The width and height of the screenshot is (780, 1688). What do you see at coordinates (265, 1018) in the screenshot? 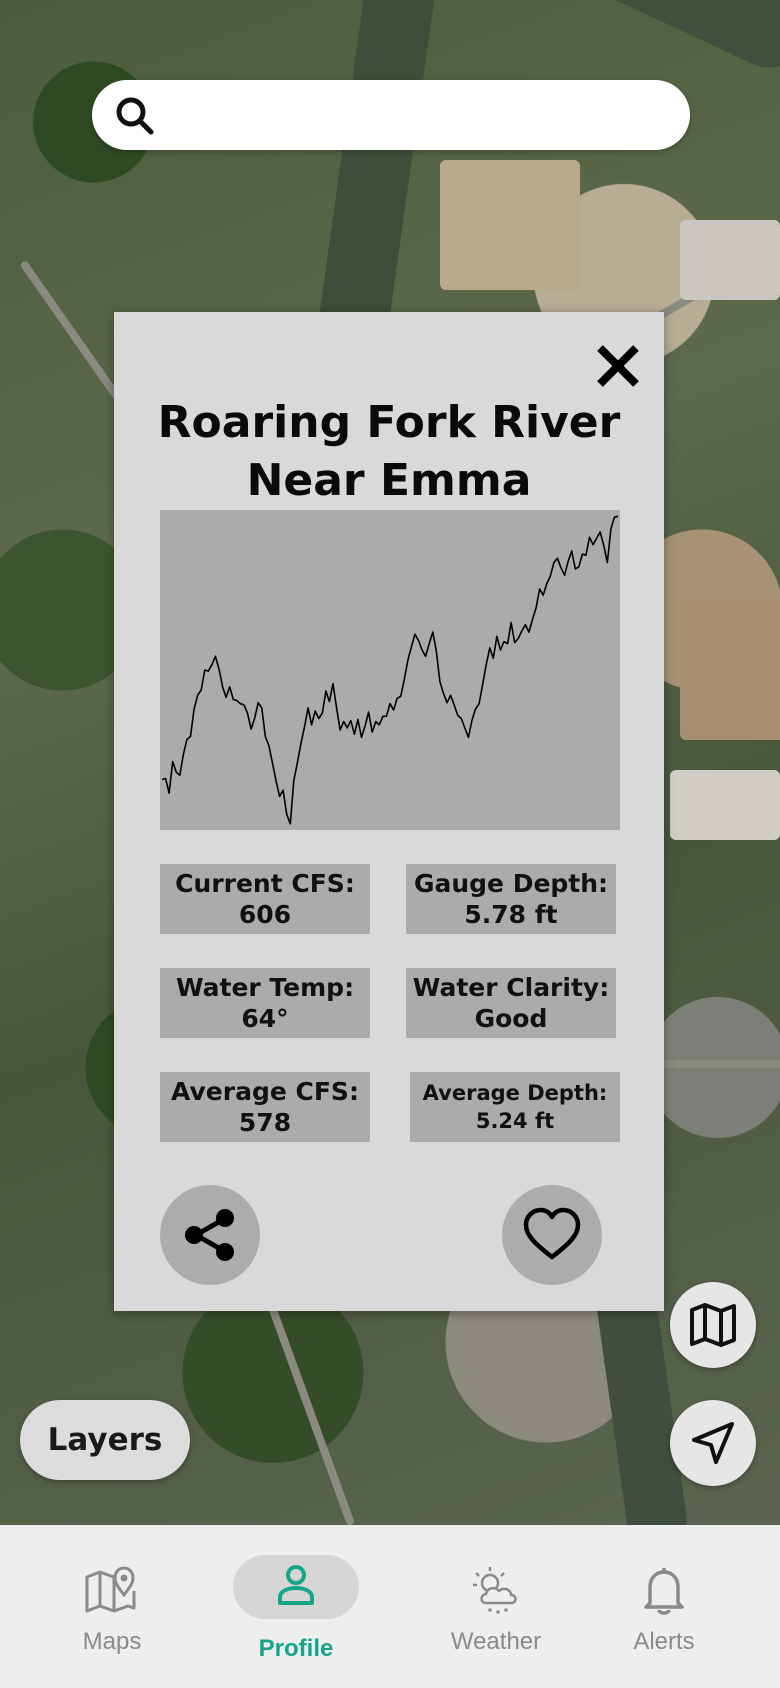
I see `stat-value: 64°` at bounding box center [265, 1018].